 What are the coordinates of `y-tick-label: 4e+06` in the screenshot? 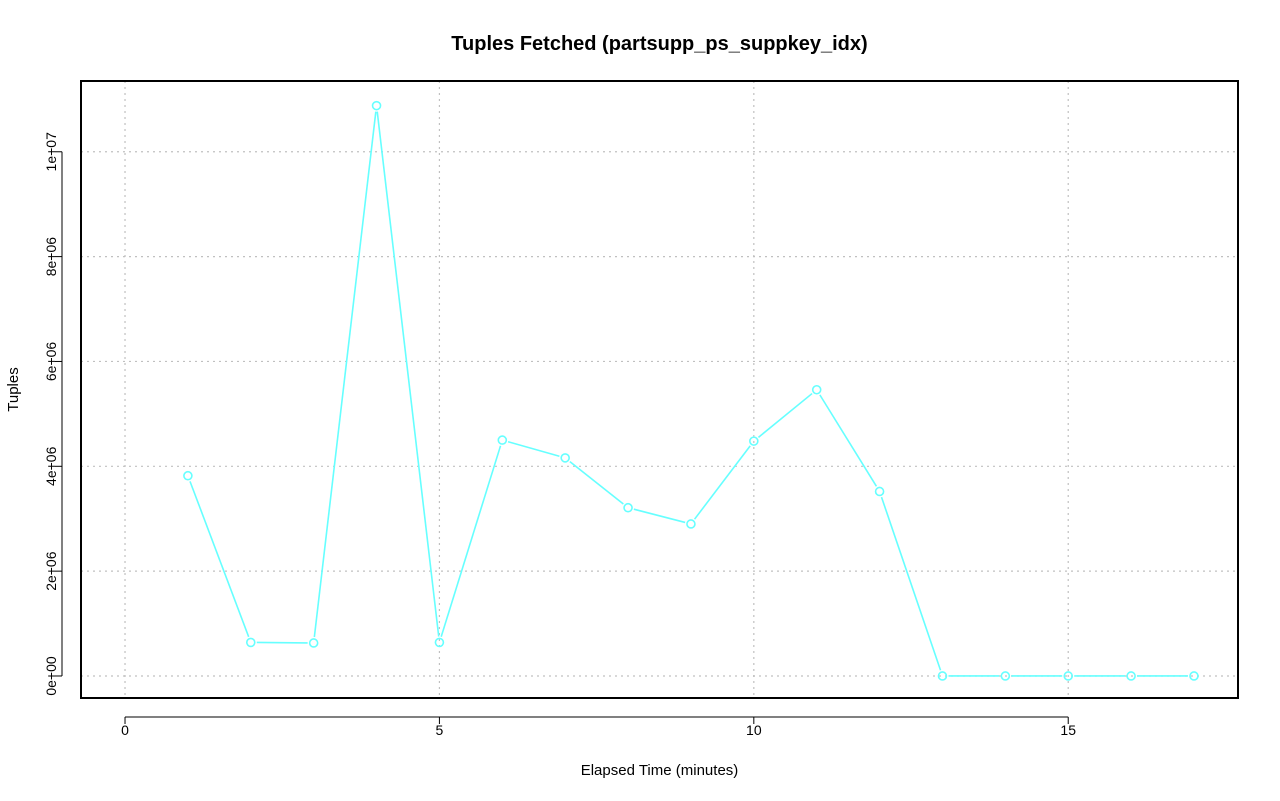 It's located at (51, 466).